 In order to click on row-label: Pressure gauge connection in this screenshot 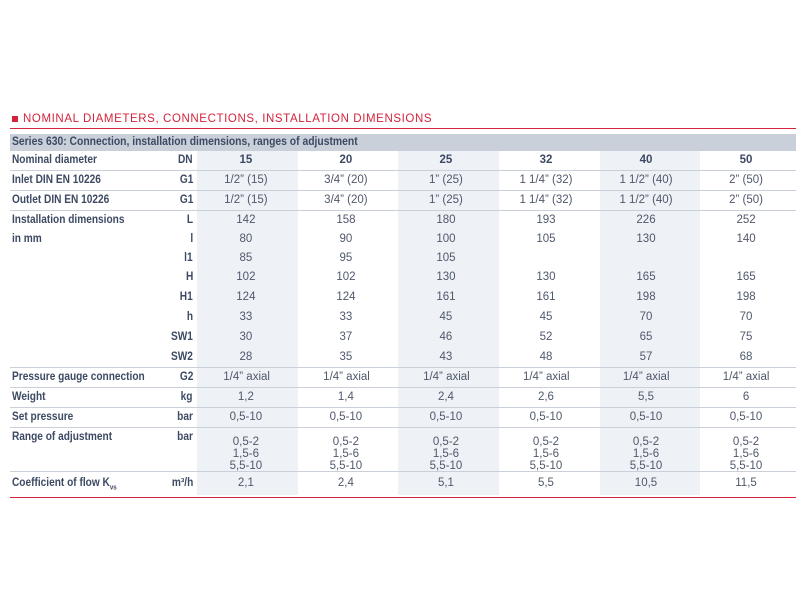, I will do `click(78, 377)`.